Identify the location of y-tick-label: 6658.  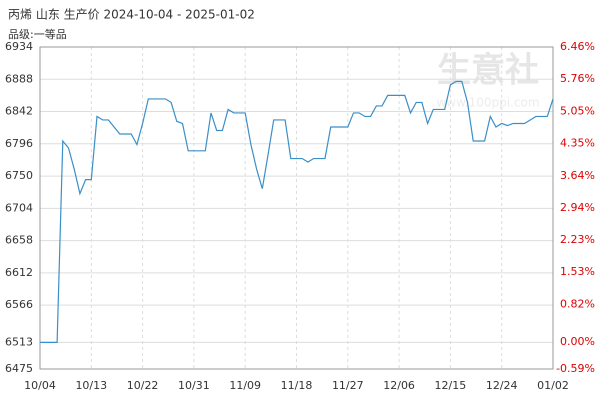
(19, 240).